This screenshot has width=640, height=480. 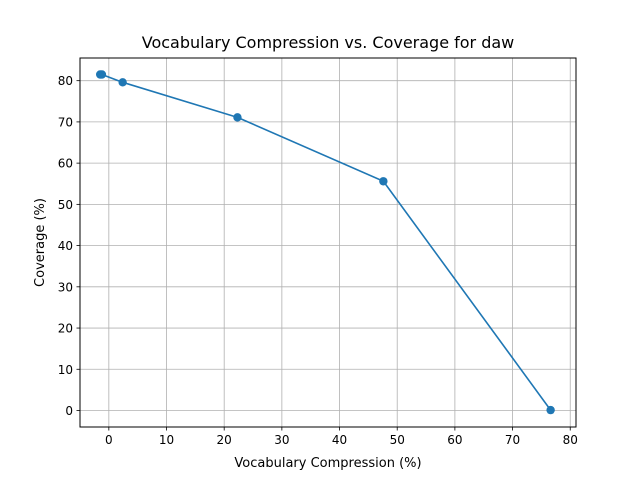 What do you see at coordinates (454, 440) in the screenshot?
I see `x-tick-label: 60` at bounding box center [454, 440].